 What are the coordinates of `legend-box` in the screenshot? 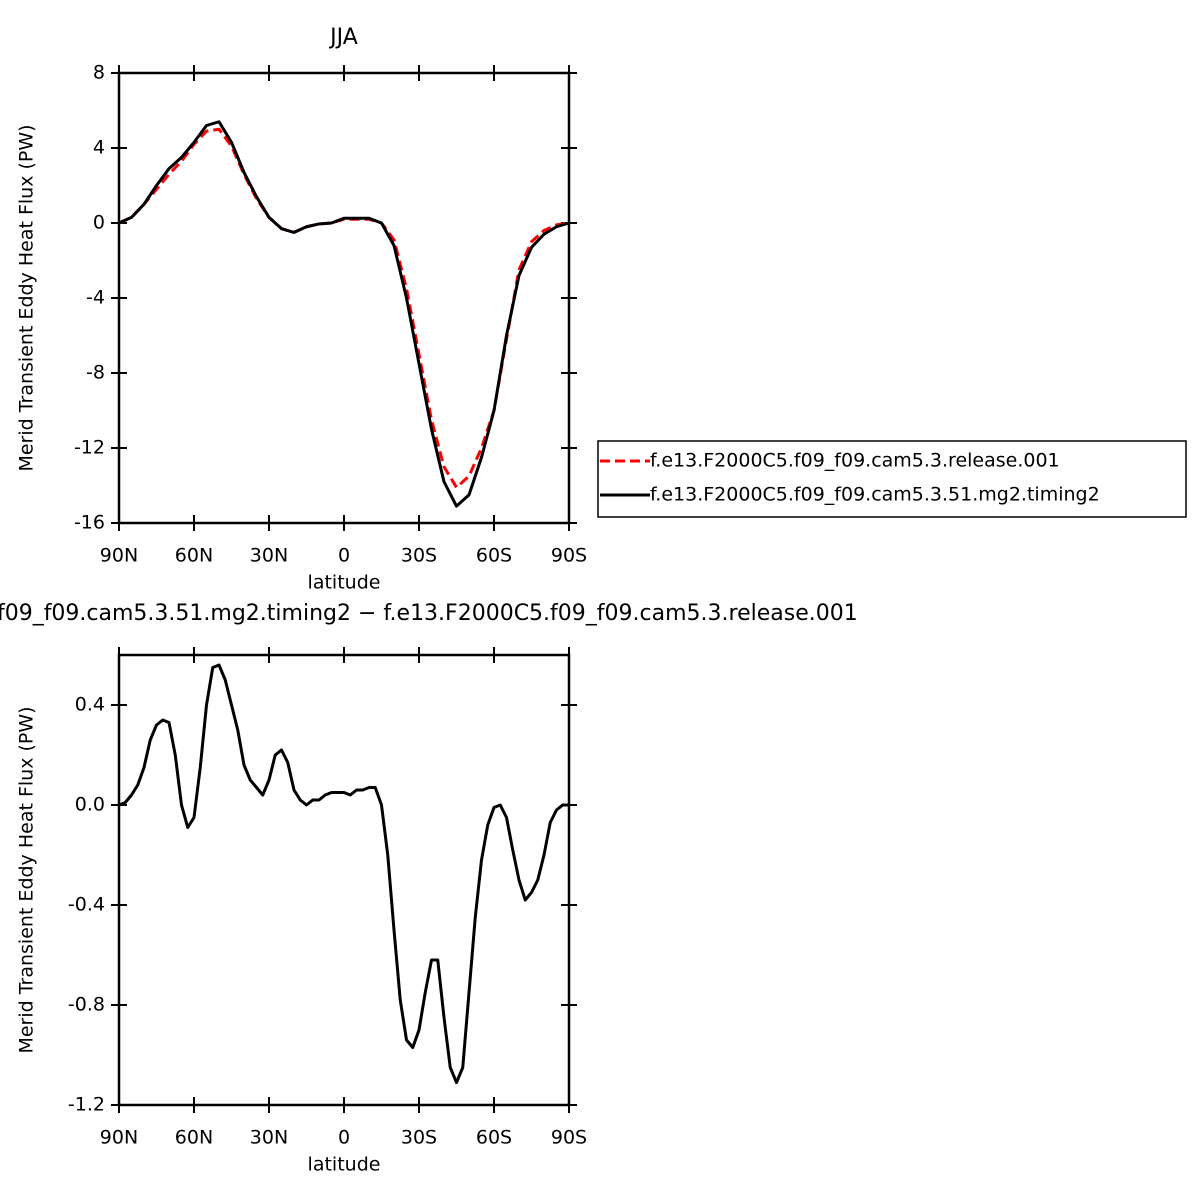 It's located at (892, 479).